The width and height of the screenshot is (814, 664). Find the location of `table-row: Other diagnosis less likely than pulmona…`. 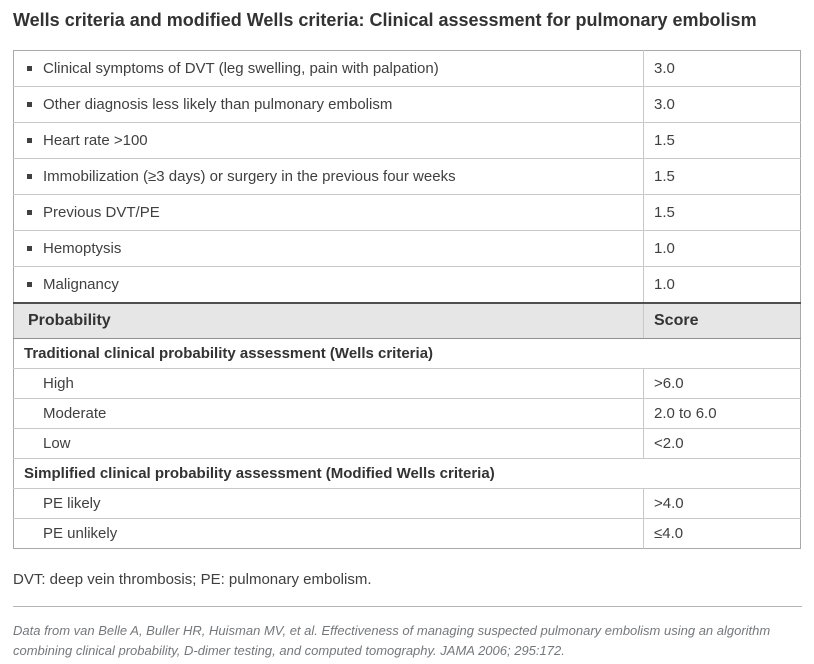

table-row: Other diagnosis less likely than pulmona… is located at coordinates (407, 104).